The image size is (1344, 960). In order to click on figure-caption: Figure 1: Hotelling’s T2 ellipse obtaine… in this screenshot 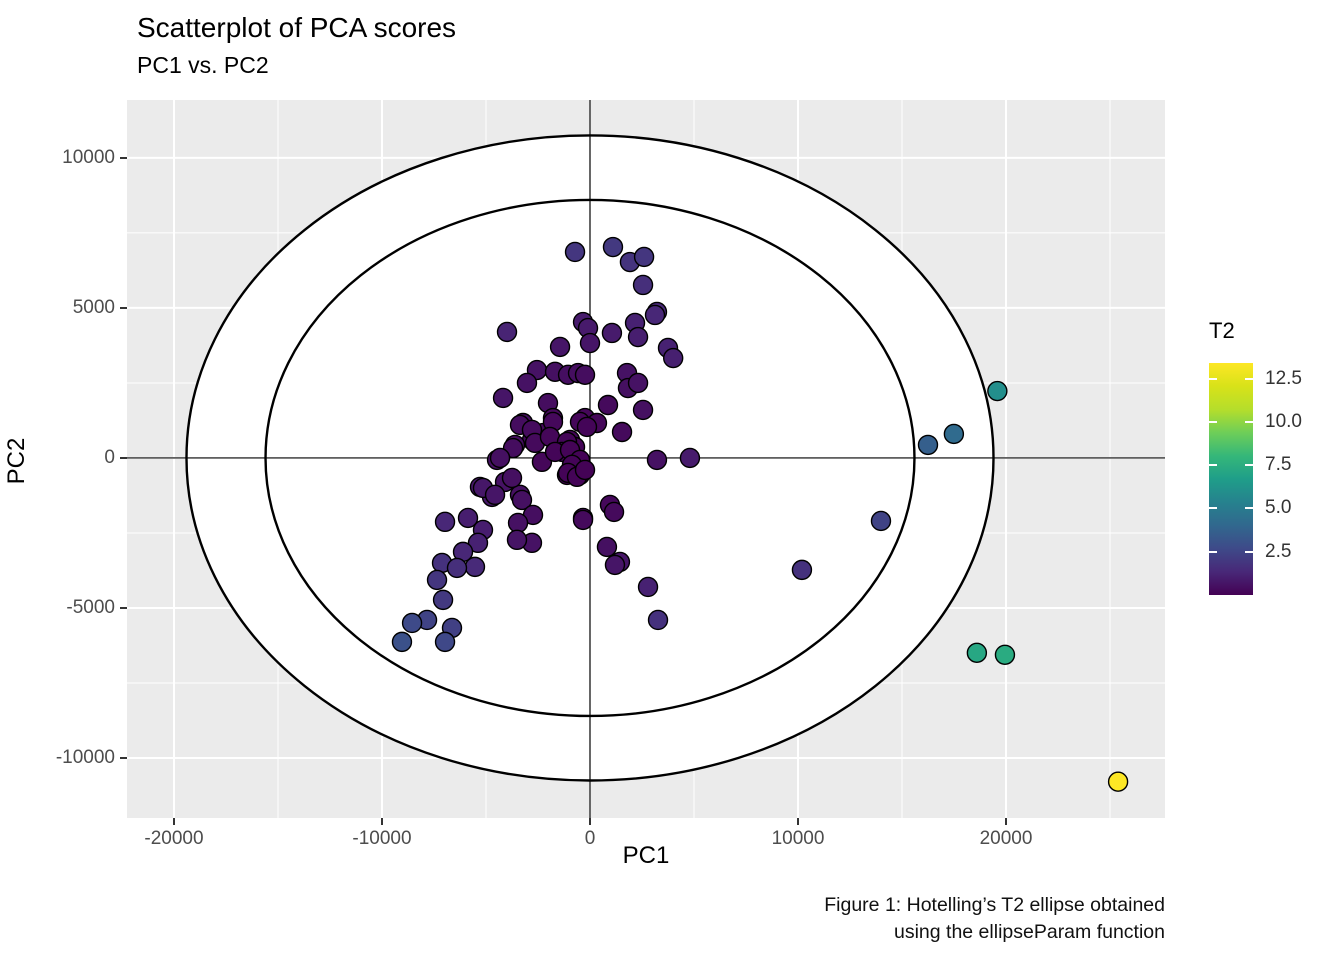, I will do `click(994, 919)`.